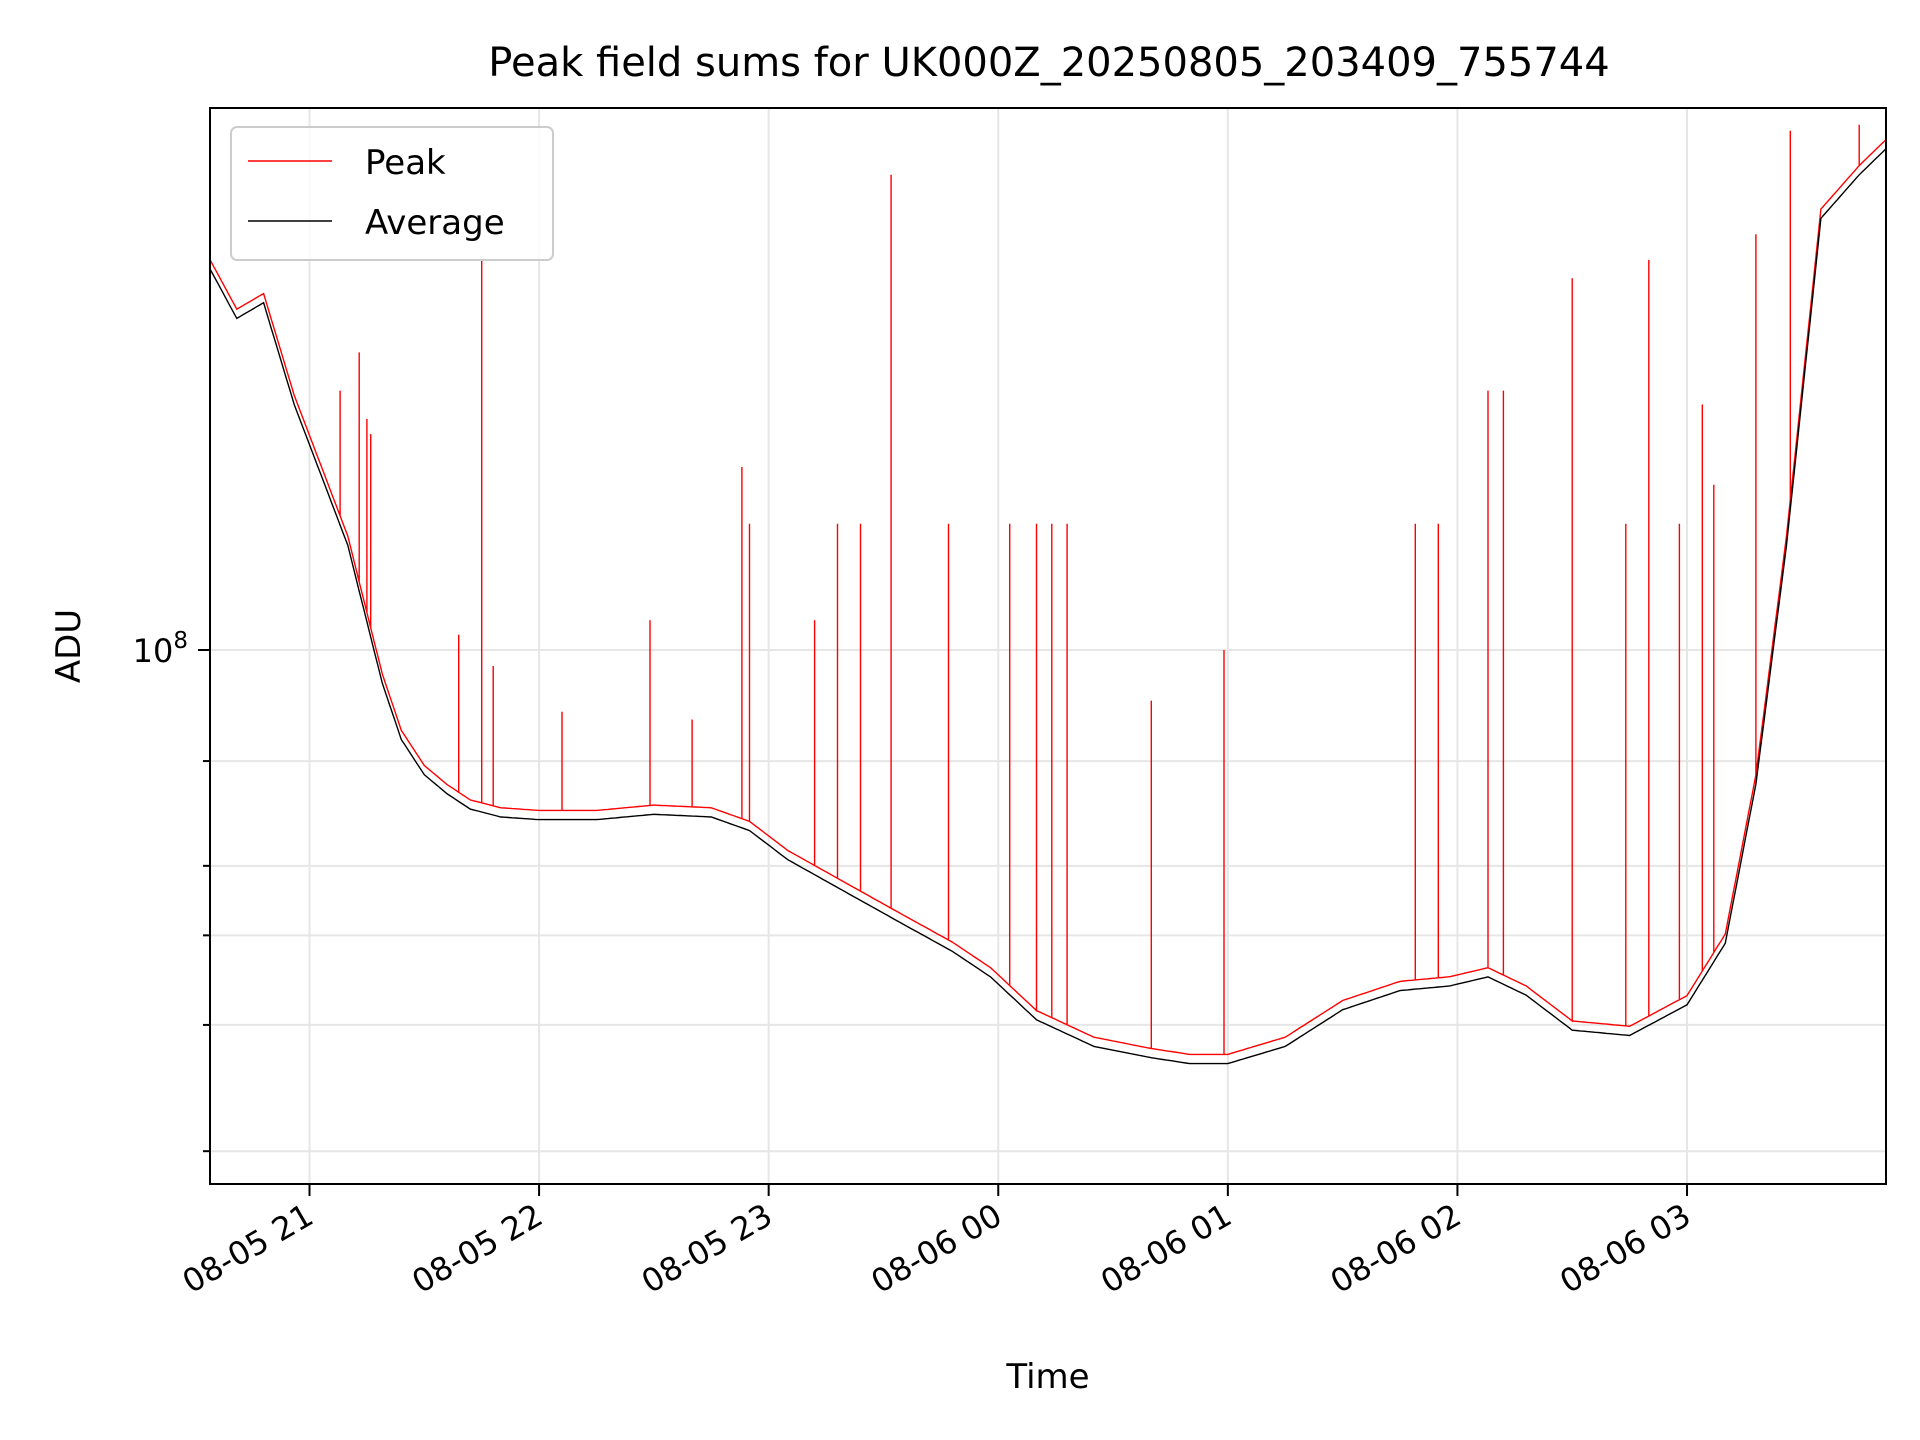 Image resolution: width=1920 pixels, height=1440 pixels. What do you see at coordinates (405, 163) in the screenshot?
I see `legend-label-peak: Peak` at bounding box center [405, 163].